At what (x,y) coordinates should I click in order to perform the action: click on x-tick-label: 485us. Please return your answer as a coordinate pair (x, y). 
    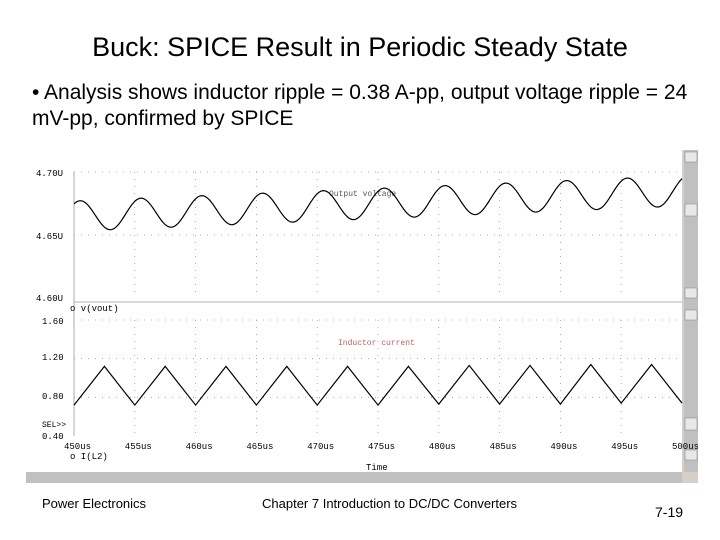
    Looking at the image, I should click on (503, 447).